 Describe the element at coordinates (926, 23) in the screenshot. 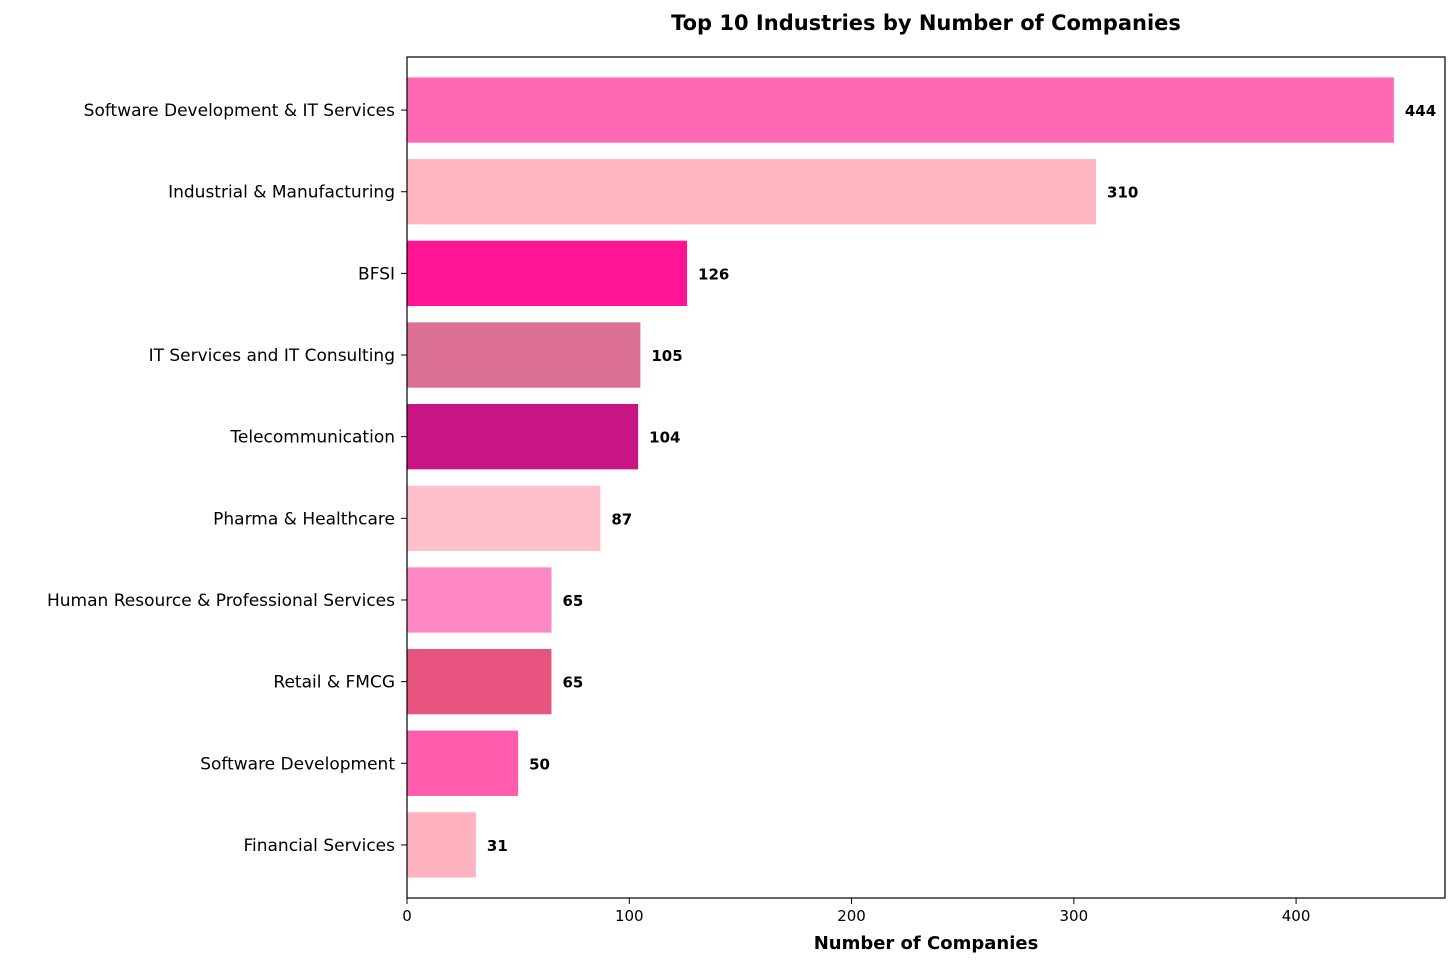

I see `chart-title: Top 10 Industries by Number of Companies` at that location.